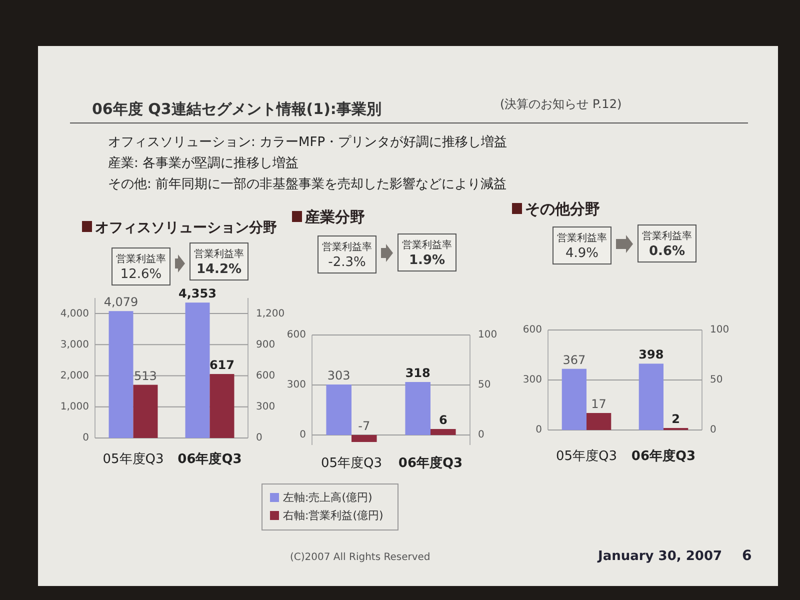 The height and width of the screenshot is (600, 800). Describe the element at coordinates (74, 407) in the screenshot. I see `y-tick-label: 1,000` at that location.